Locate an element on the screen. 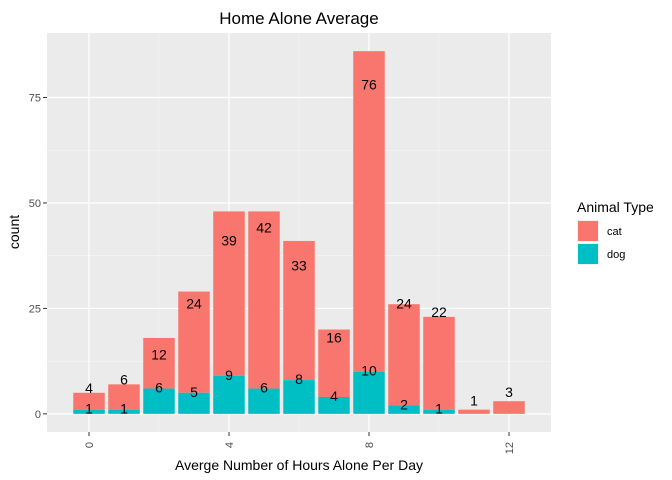  data-label-dog: 5 is located at coordinates (194, 392).